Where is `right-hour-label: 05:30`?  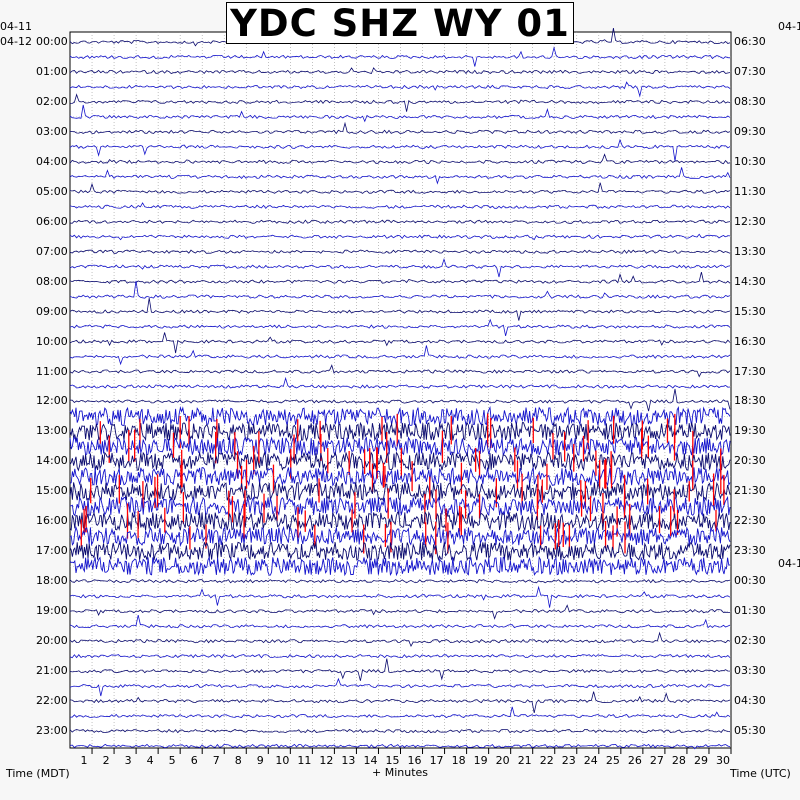 right-hour-label: 05:30 is located at coordinates (750, 731).